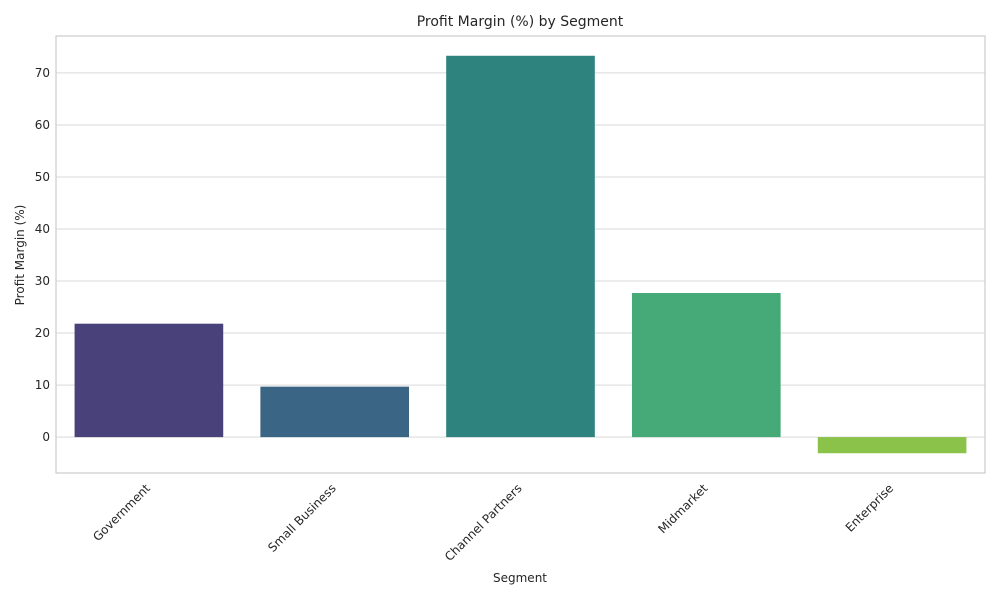 This screenshot has width=1000, height=604. Describe the element at coordinates (483, 522) in the screenshot. I see `x-tick-label: Channel Partners` at that location.